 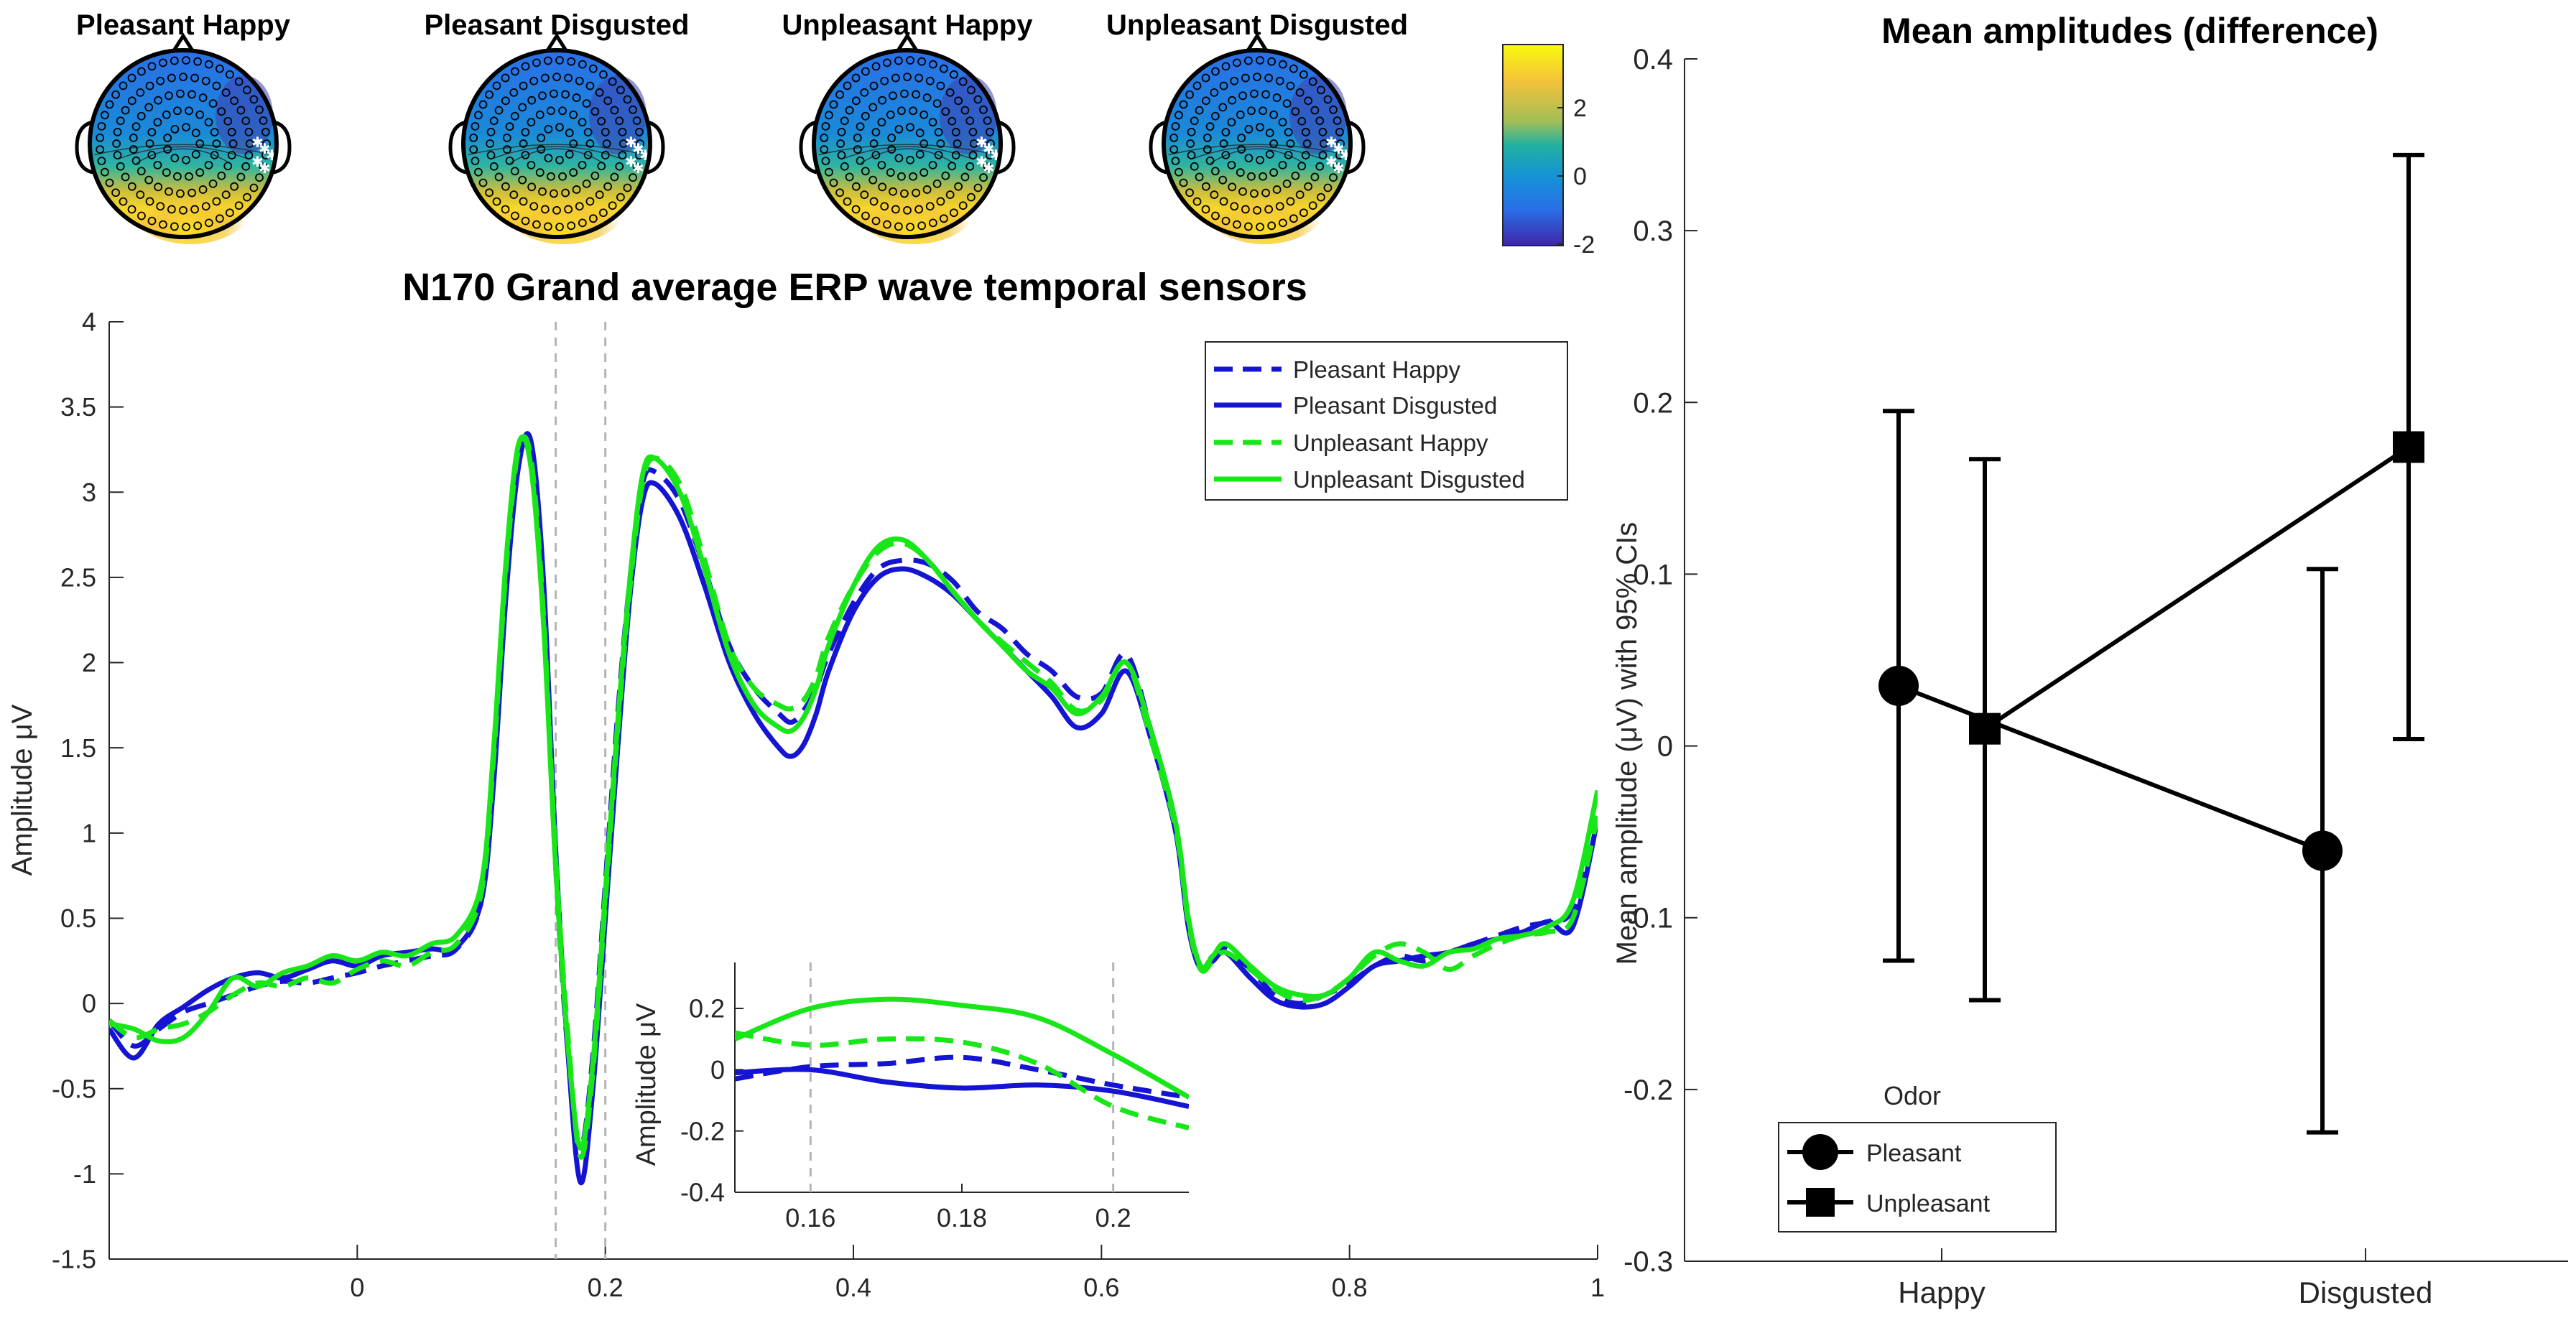 What do you see at coordinates (78, 578) in the screenshot?
I see `erp-ytick: 2.5` at bounding box center [78, 578].